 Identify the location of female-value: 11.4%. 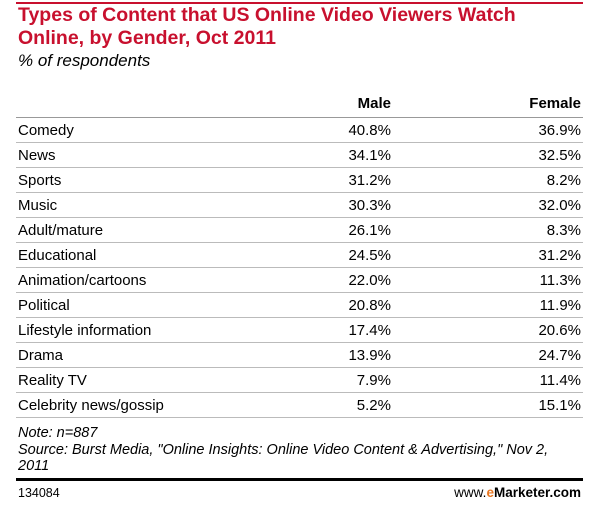
(492, 380).